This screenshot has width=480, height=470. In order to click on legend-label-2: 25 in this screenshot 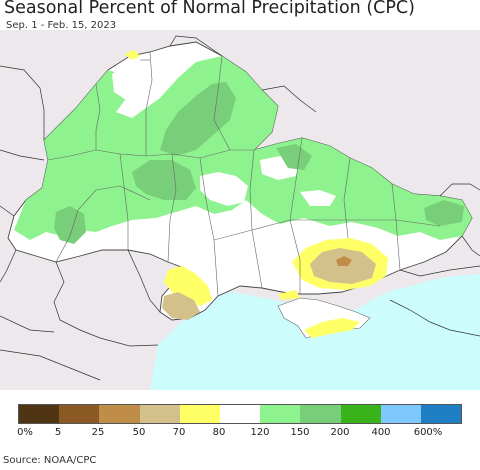, I will do `click(98, 432)`.